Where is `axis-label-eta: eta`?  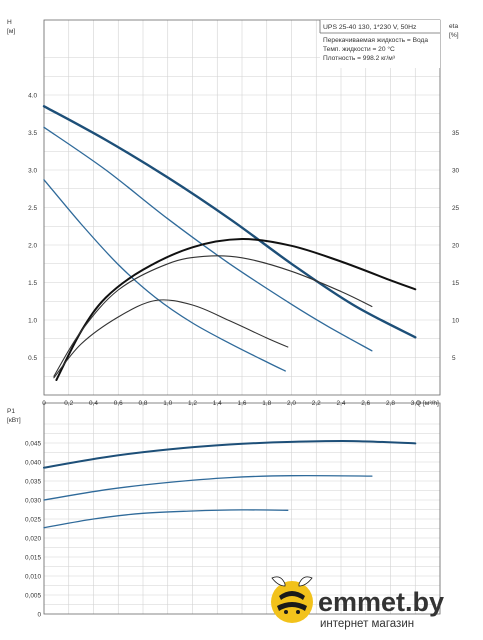 axis-label-eta: eta is located at coordinates (453, 26).